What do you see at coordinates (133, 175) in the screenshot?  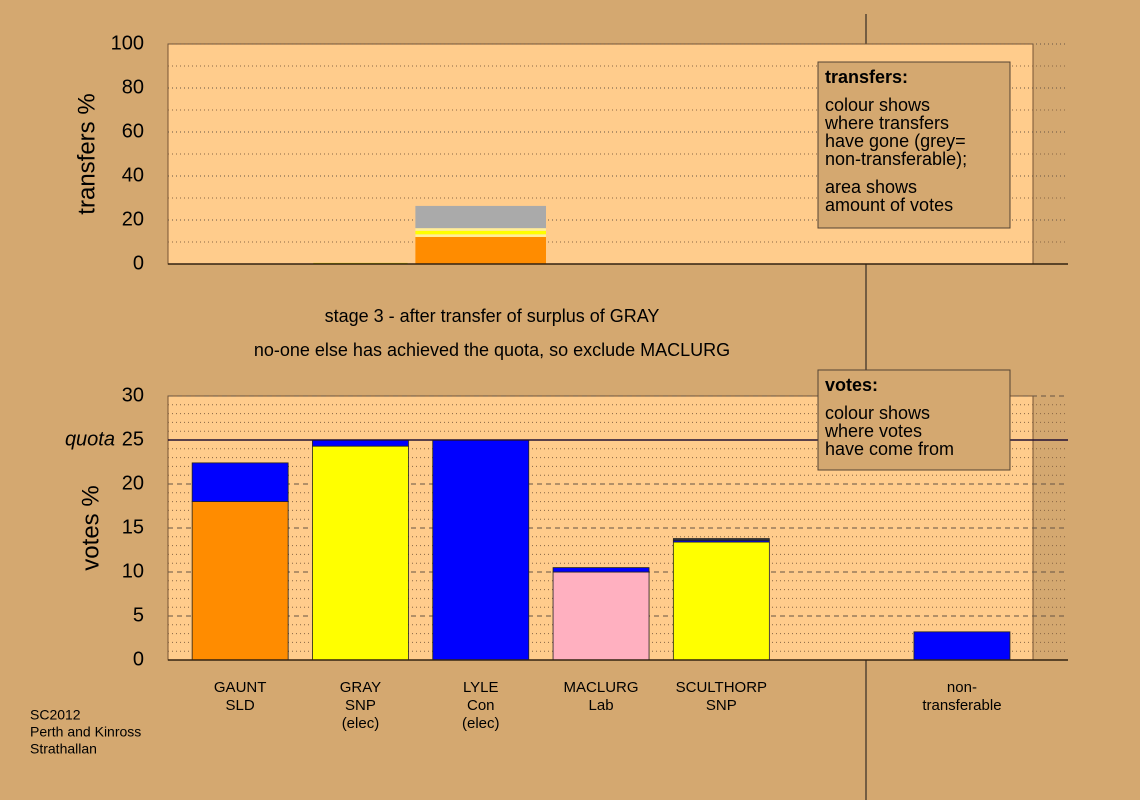 I see `y-tick-label: 40` at bounding box center [133, 175].